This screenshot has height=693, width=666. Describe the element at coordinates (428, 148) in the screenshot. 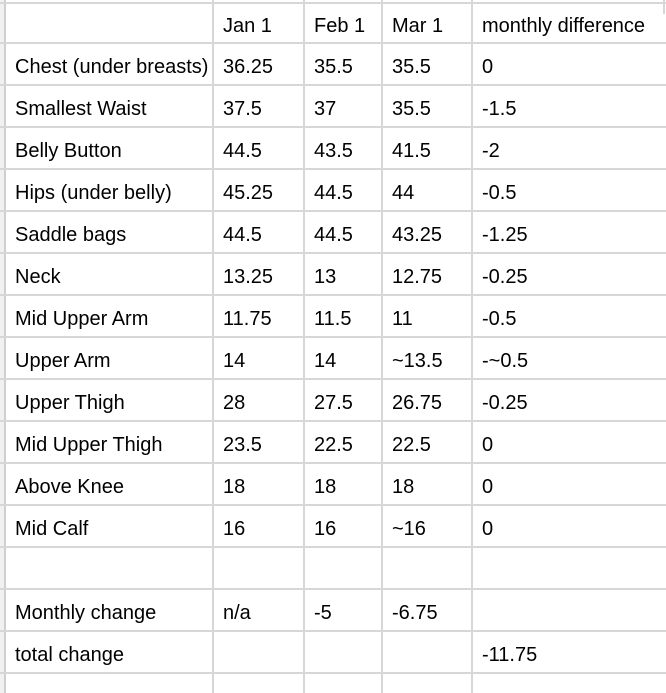

I see `value-cell: 41.5` at that location.